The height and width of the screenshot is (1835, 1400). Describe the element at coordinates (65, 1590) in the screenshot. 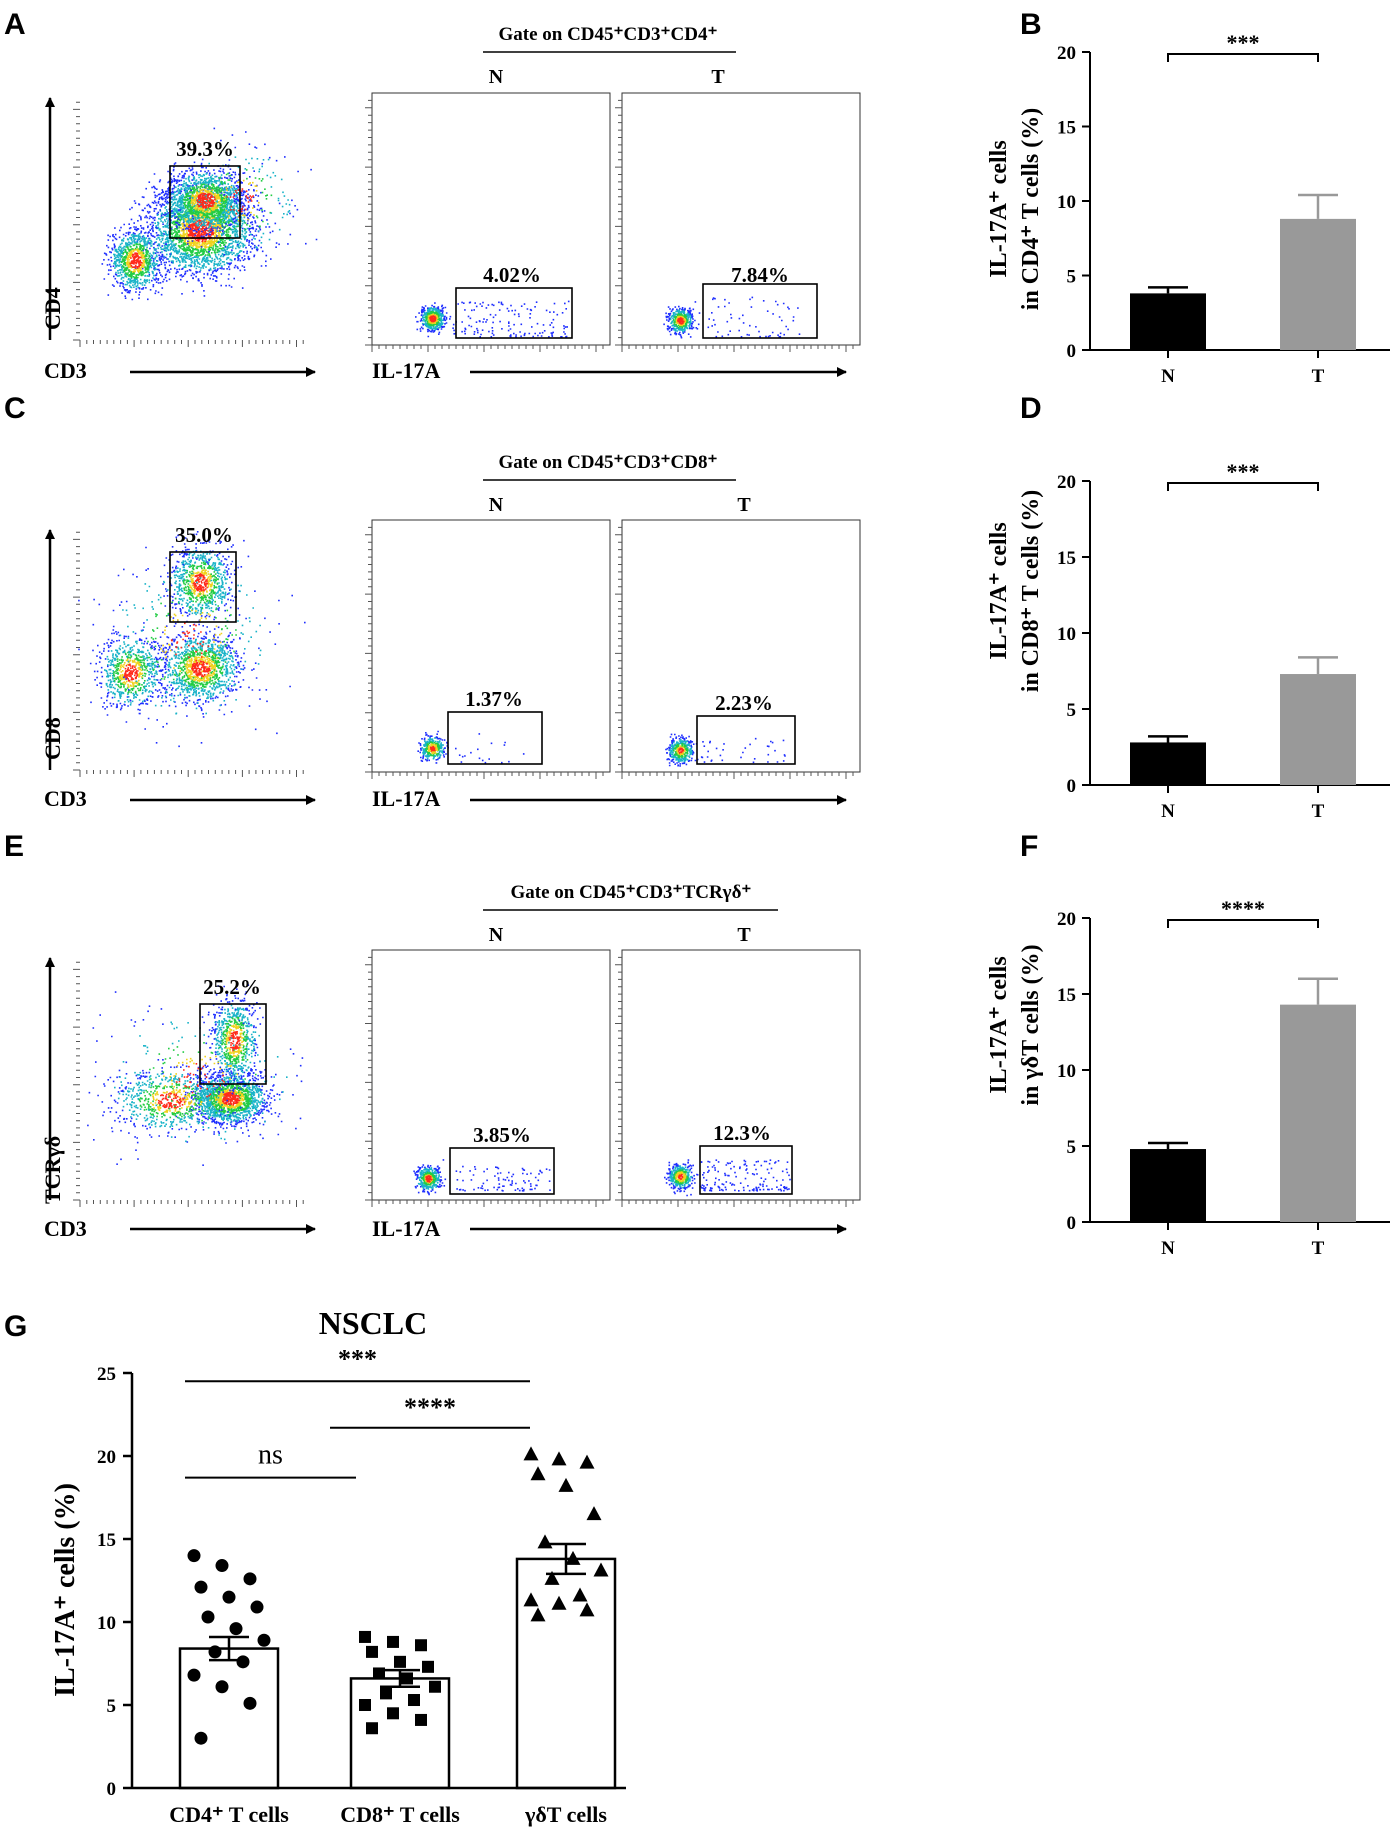

I see `y-axis-label: IL-17A⁺ cells (%)` at that location.